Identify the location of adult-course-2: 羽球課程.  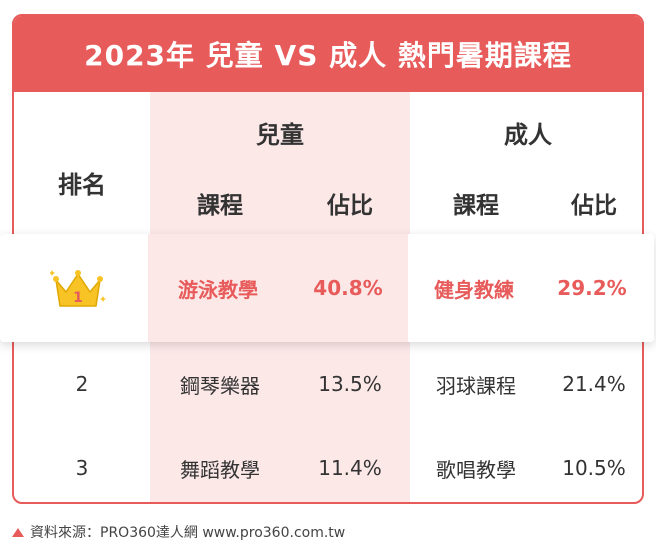
(476, 385).